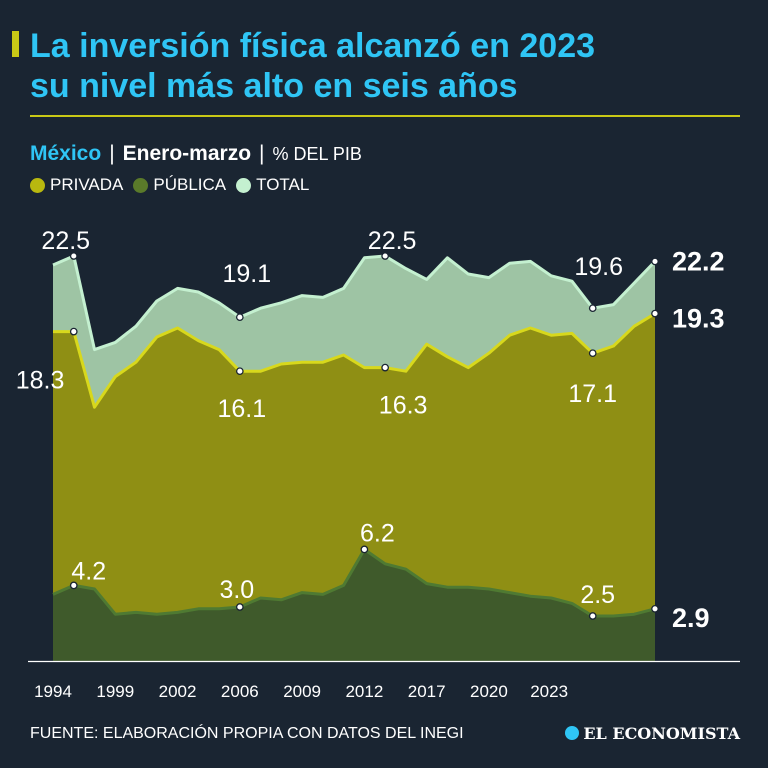 The width and height of the screenshot is (768, 768). I want to click on data-label: 2.5, so click(597, 595).